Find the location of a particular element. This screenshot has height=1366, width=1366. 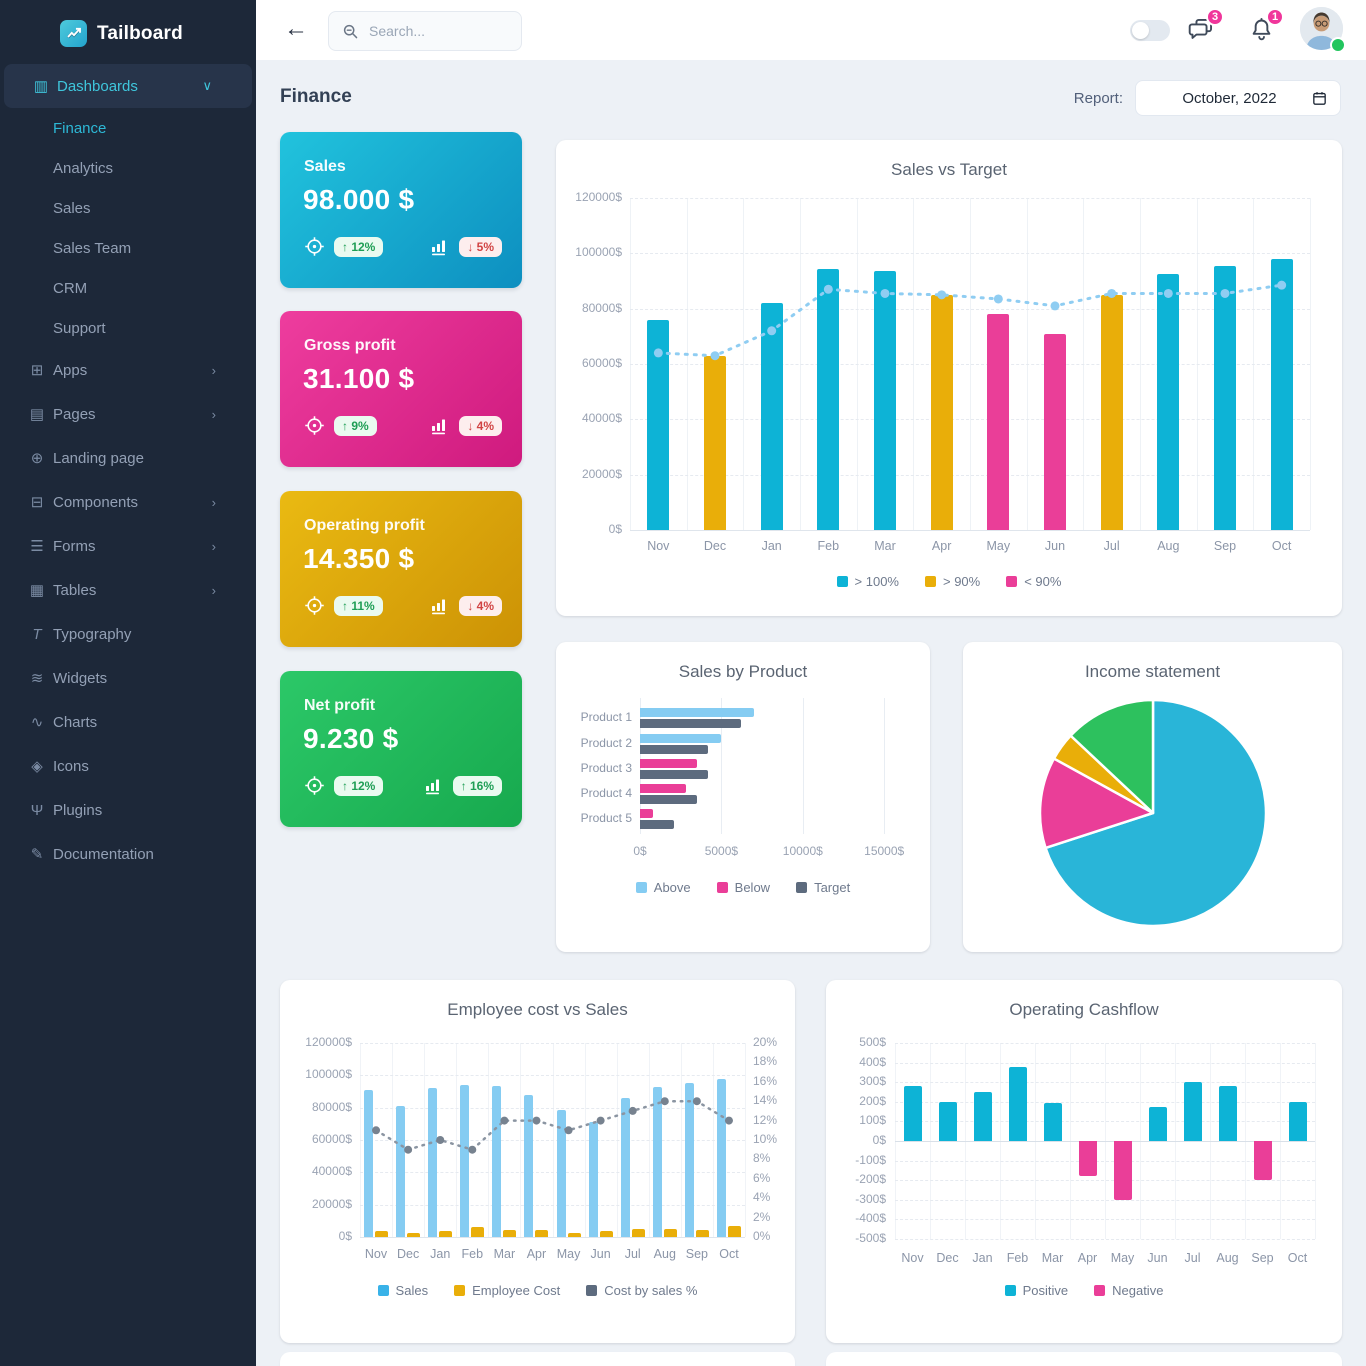

user-avatar is located at coordinates (1321, 28).